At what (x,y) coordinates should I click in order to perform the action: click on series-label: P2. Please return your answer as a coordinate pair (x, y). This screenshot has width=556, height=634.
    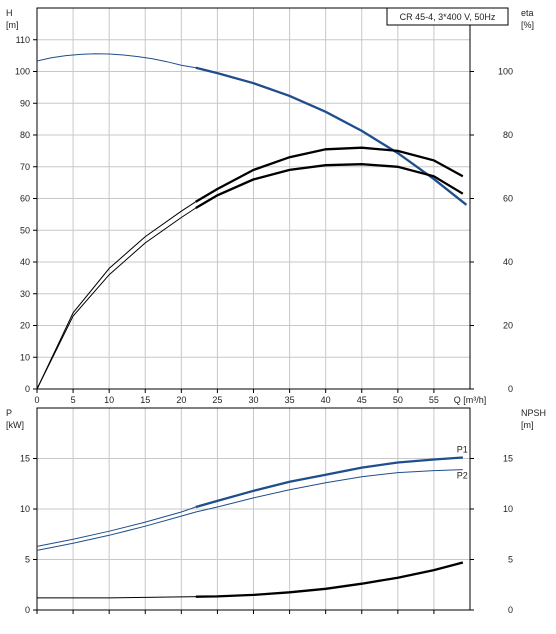
    Looking at the image, I should click on (462, 476).